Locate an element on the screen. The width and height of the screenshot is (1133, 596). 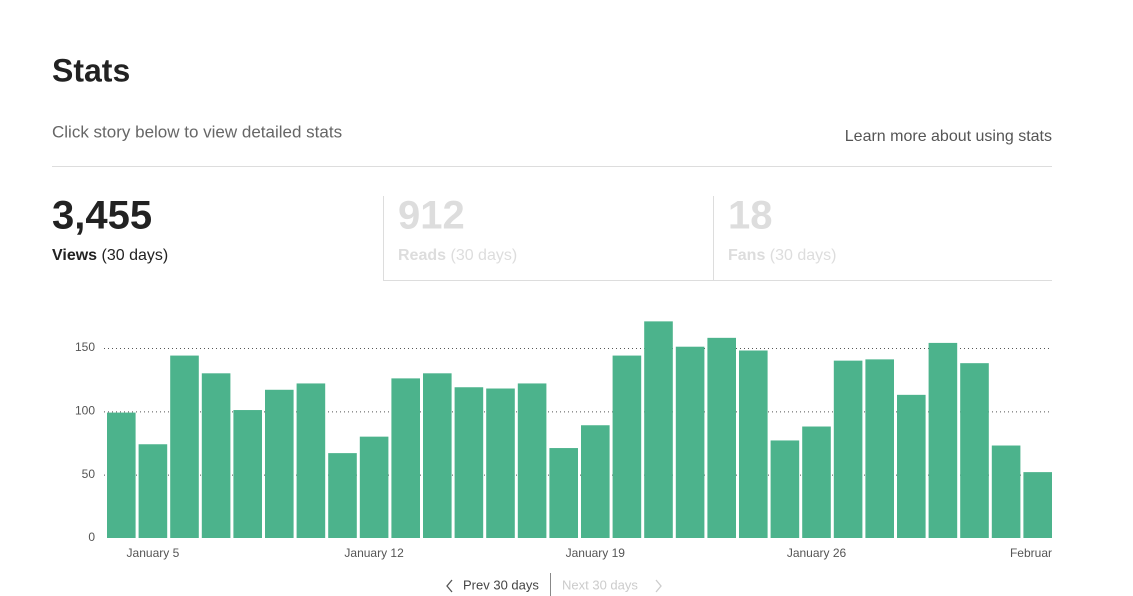
tab-label: Views (30 days) is located at coordinates (110, 255).